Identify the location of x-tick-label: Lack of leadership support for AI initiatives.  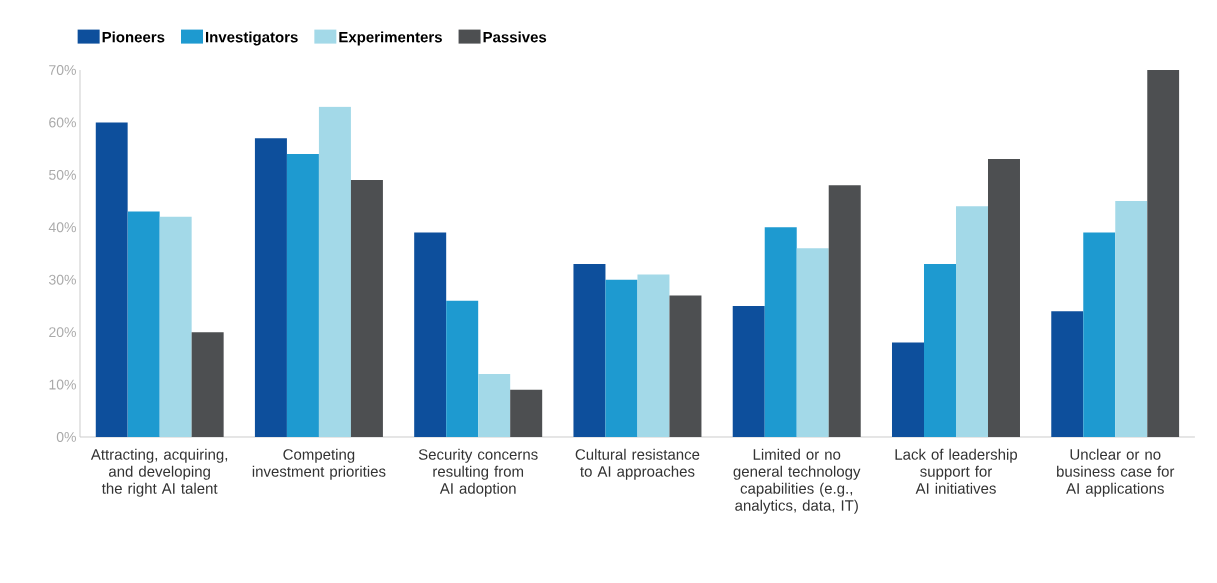
(956, 471).